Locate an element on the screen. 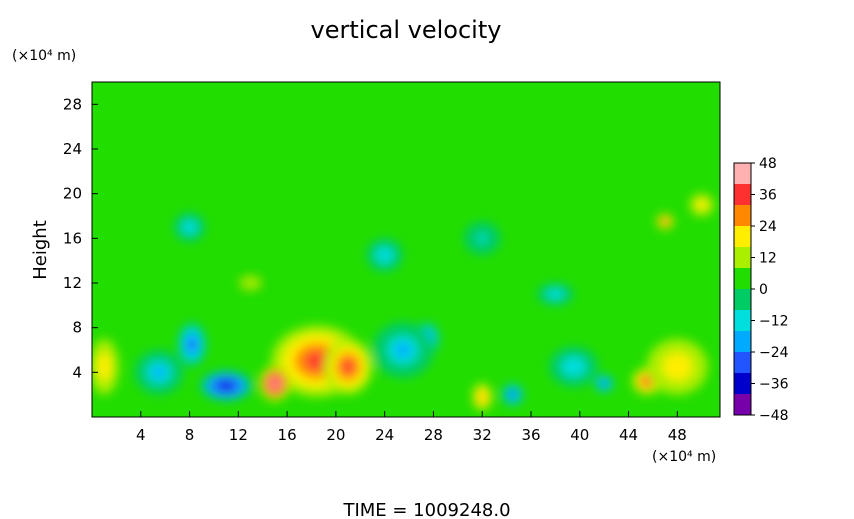  y-tick-label: 12 is located at coordinates (72, 283).